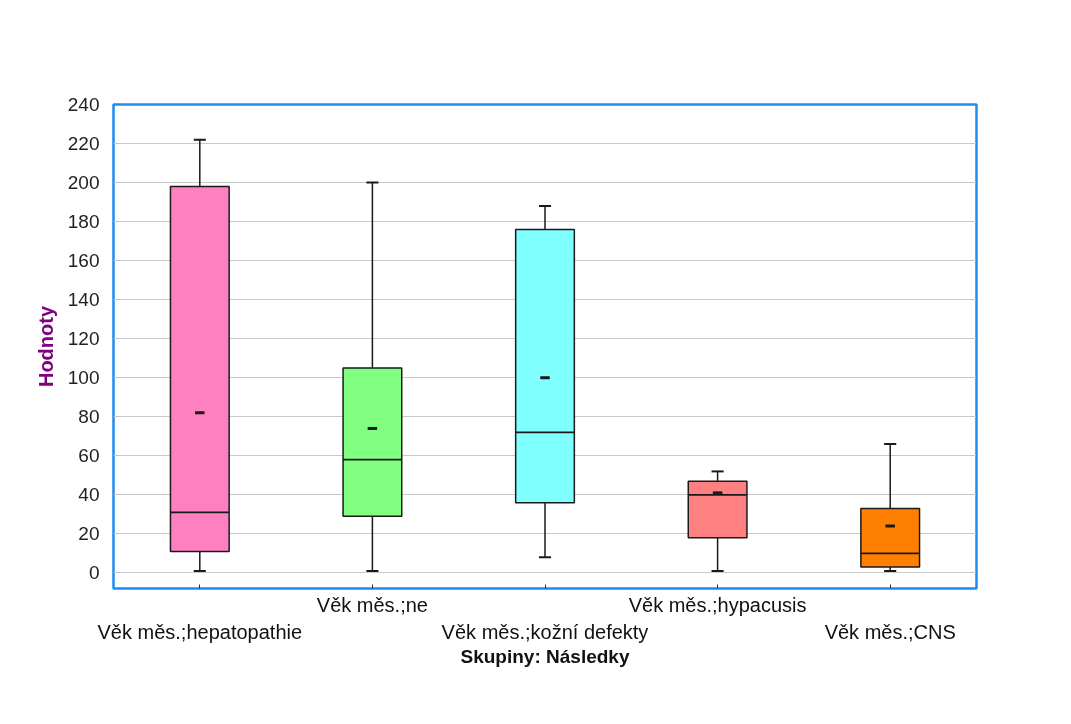 The width and height of the screenshot is (1071, 724). Describe the element at coordinates (83, 339) in the screenshot. I see `y-tick-label: 120` at that location.